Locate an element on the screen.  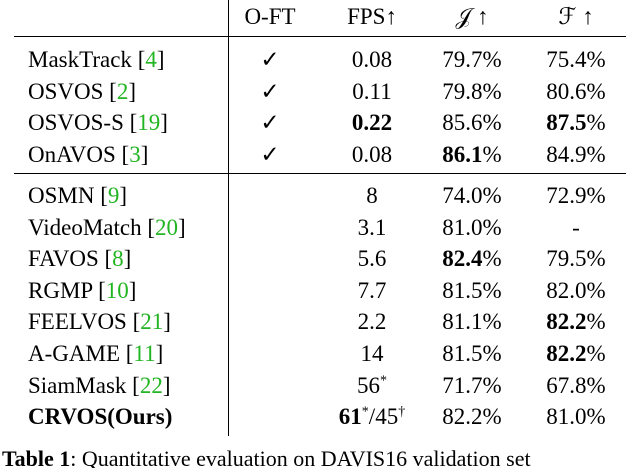
method-cell: OSMN [9] is located at coordinates (77, 196).